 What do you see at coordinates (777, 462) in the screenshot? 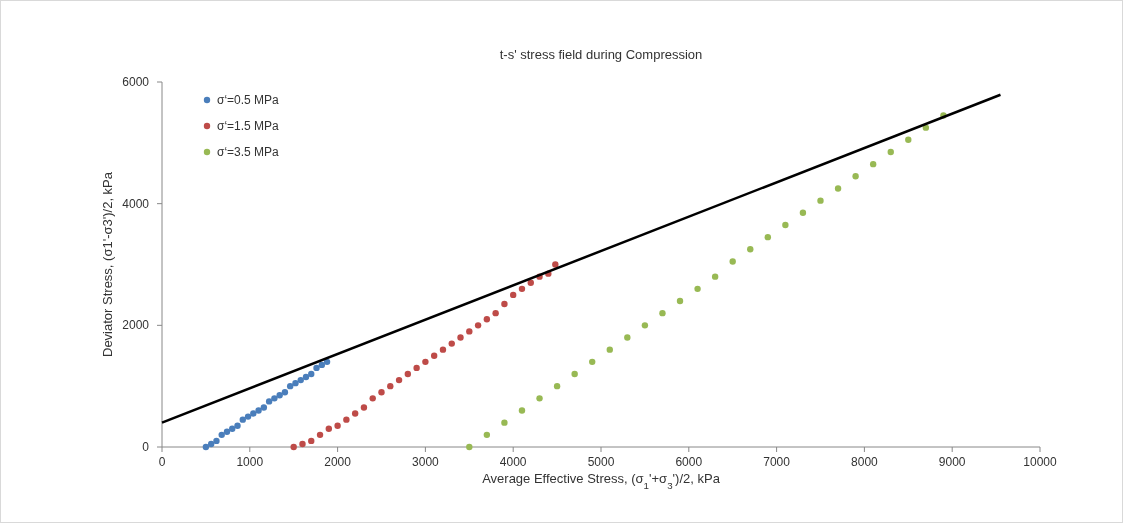
I see `x-tick-label: 7000` at bounding box center [777, 462].